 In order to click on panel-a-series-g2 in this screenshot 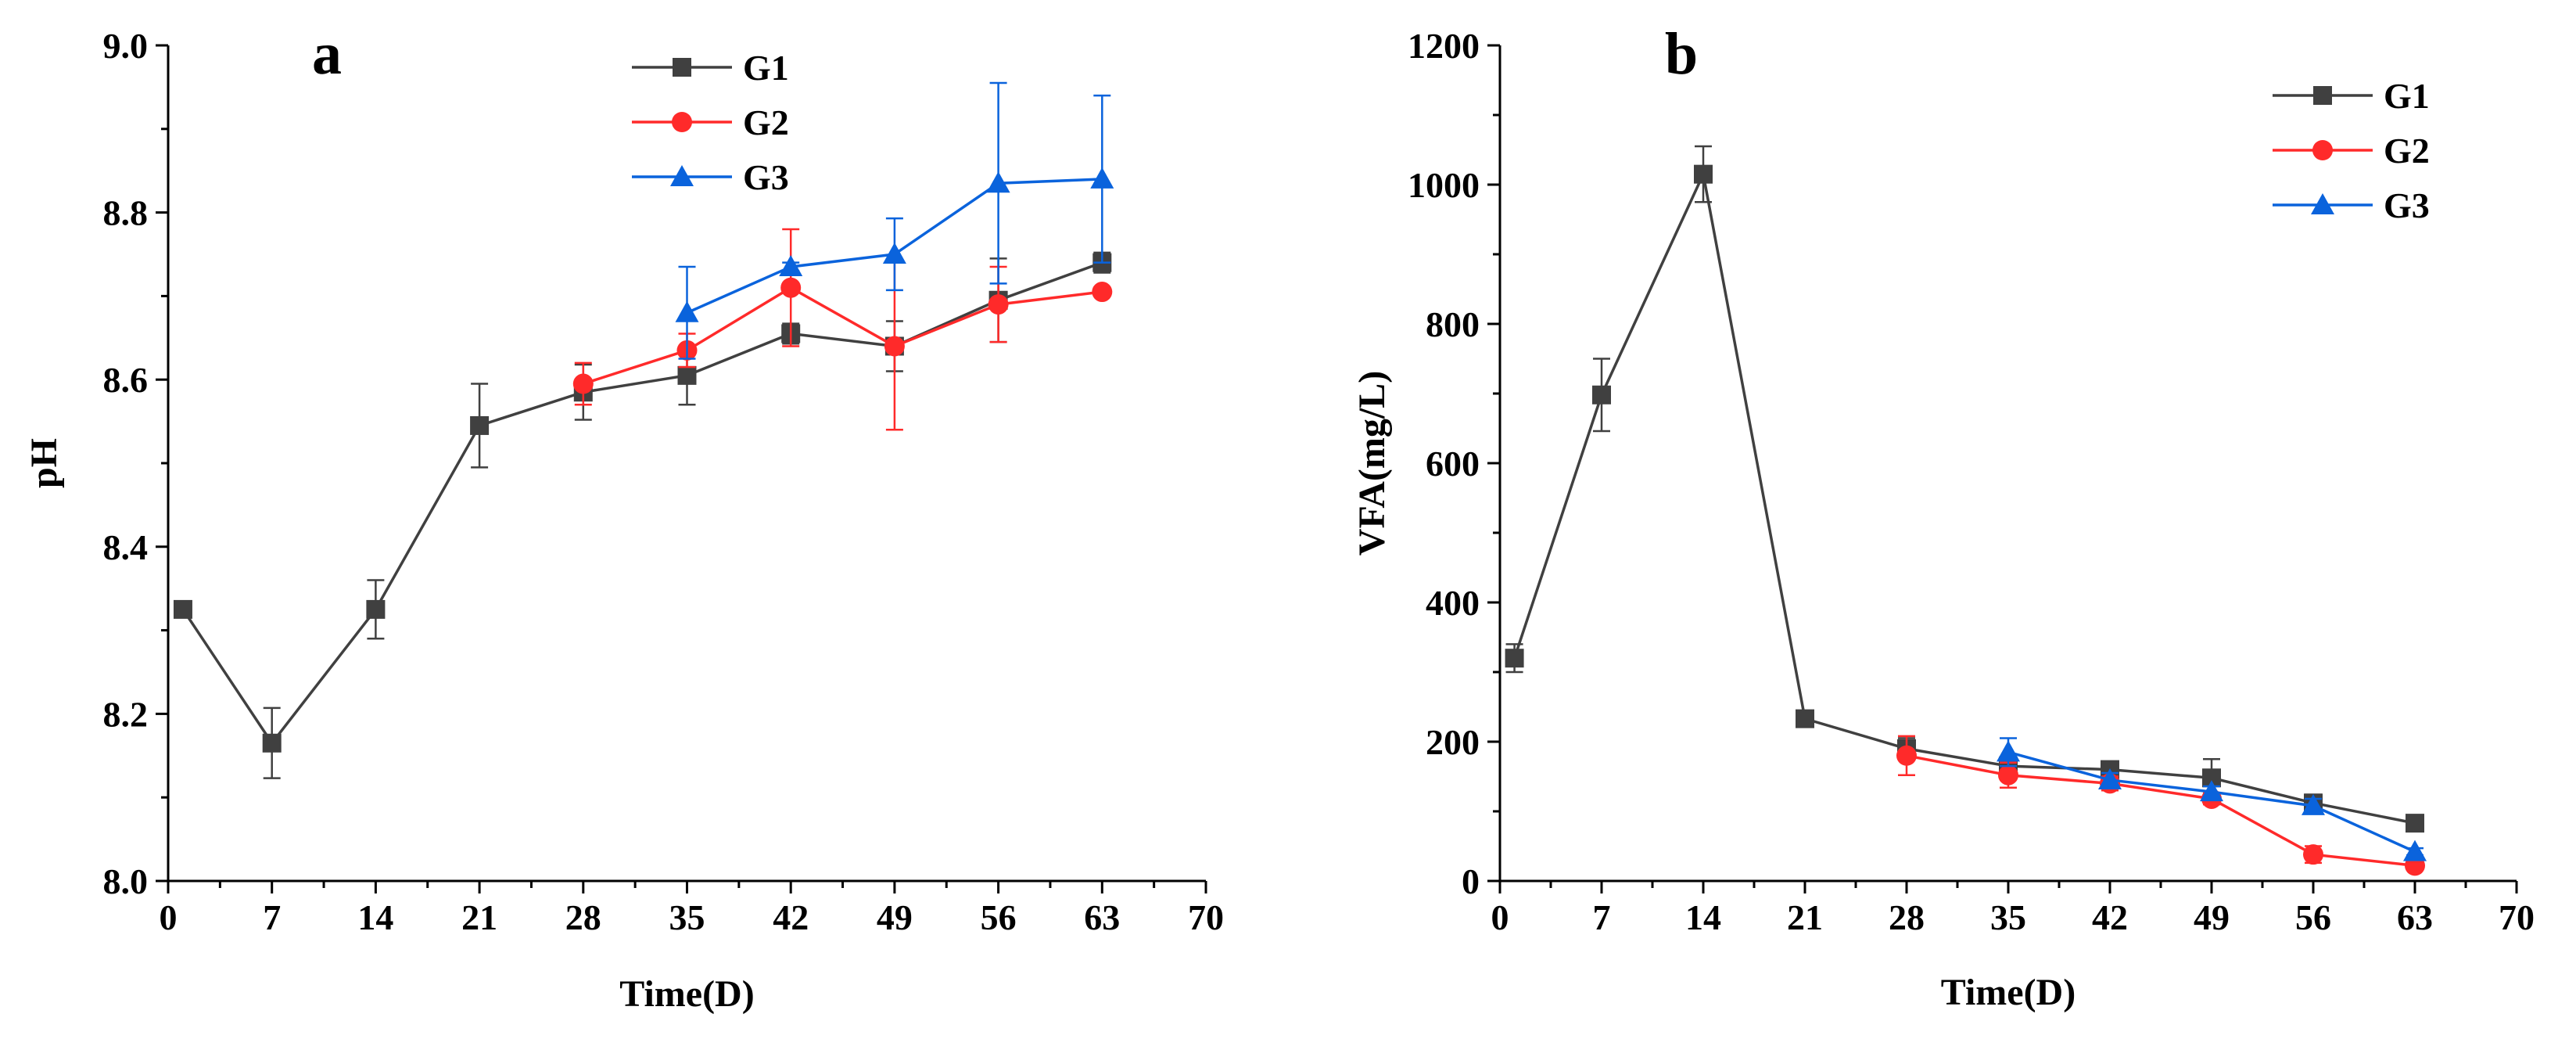, I will do `click(842, 329)`.